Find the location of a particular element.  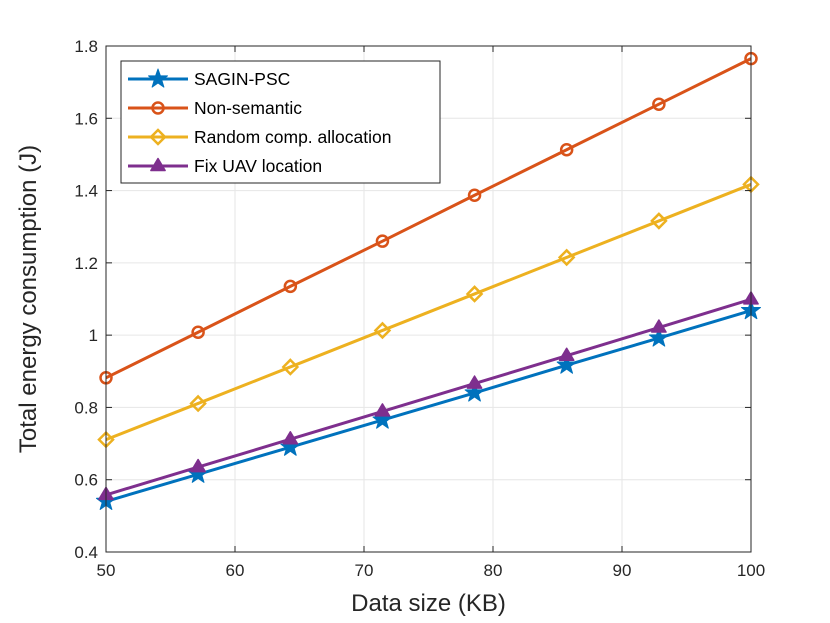

y-tick-label: 1.6 is located at coordinates (86, 118).